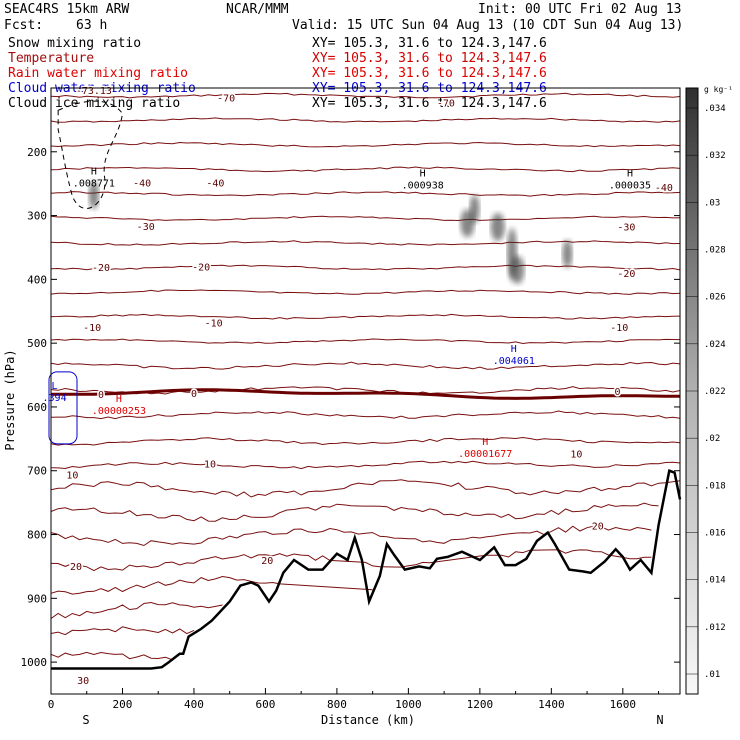 This screenshot has height=740, width=740. Describe the element at coordinates (429, 43) in the screenshot. I see `field-xy-snow: XY= 105.3, 31.6 to 124.3,147.6` at that location.